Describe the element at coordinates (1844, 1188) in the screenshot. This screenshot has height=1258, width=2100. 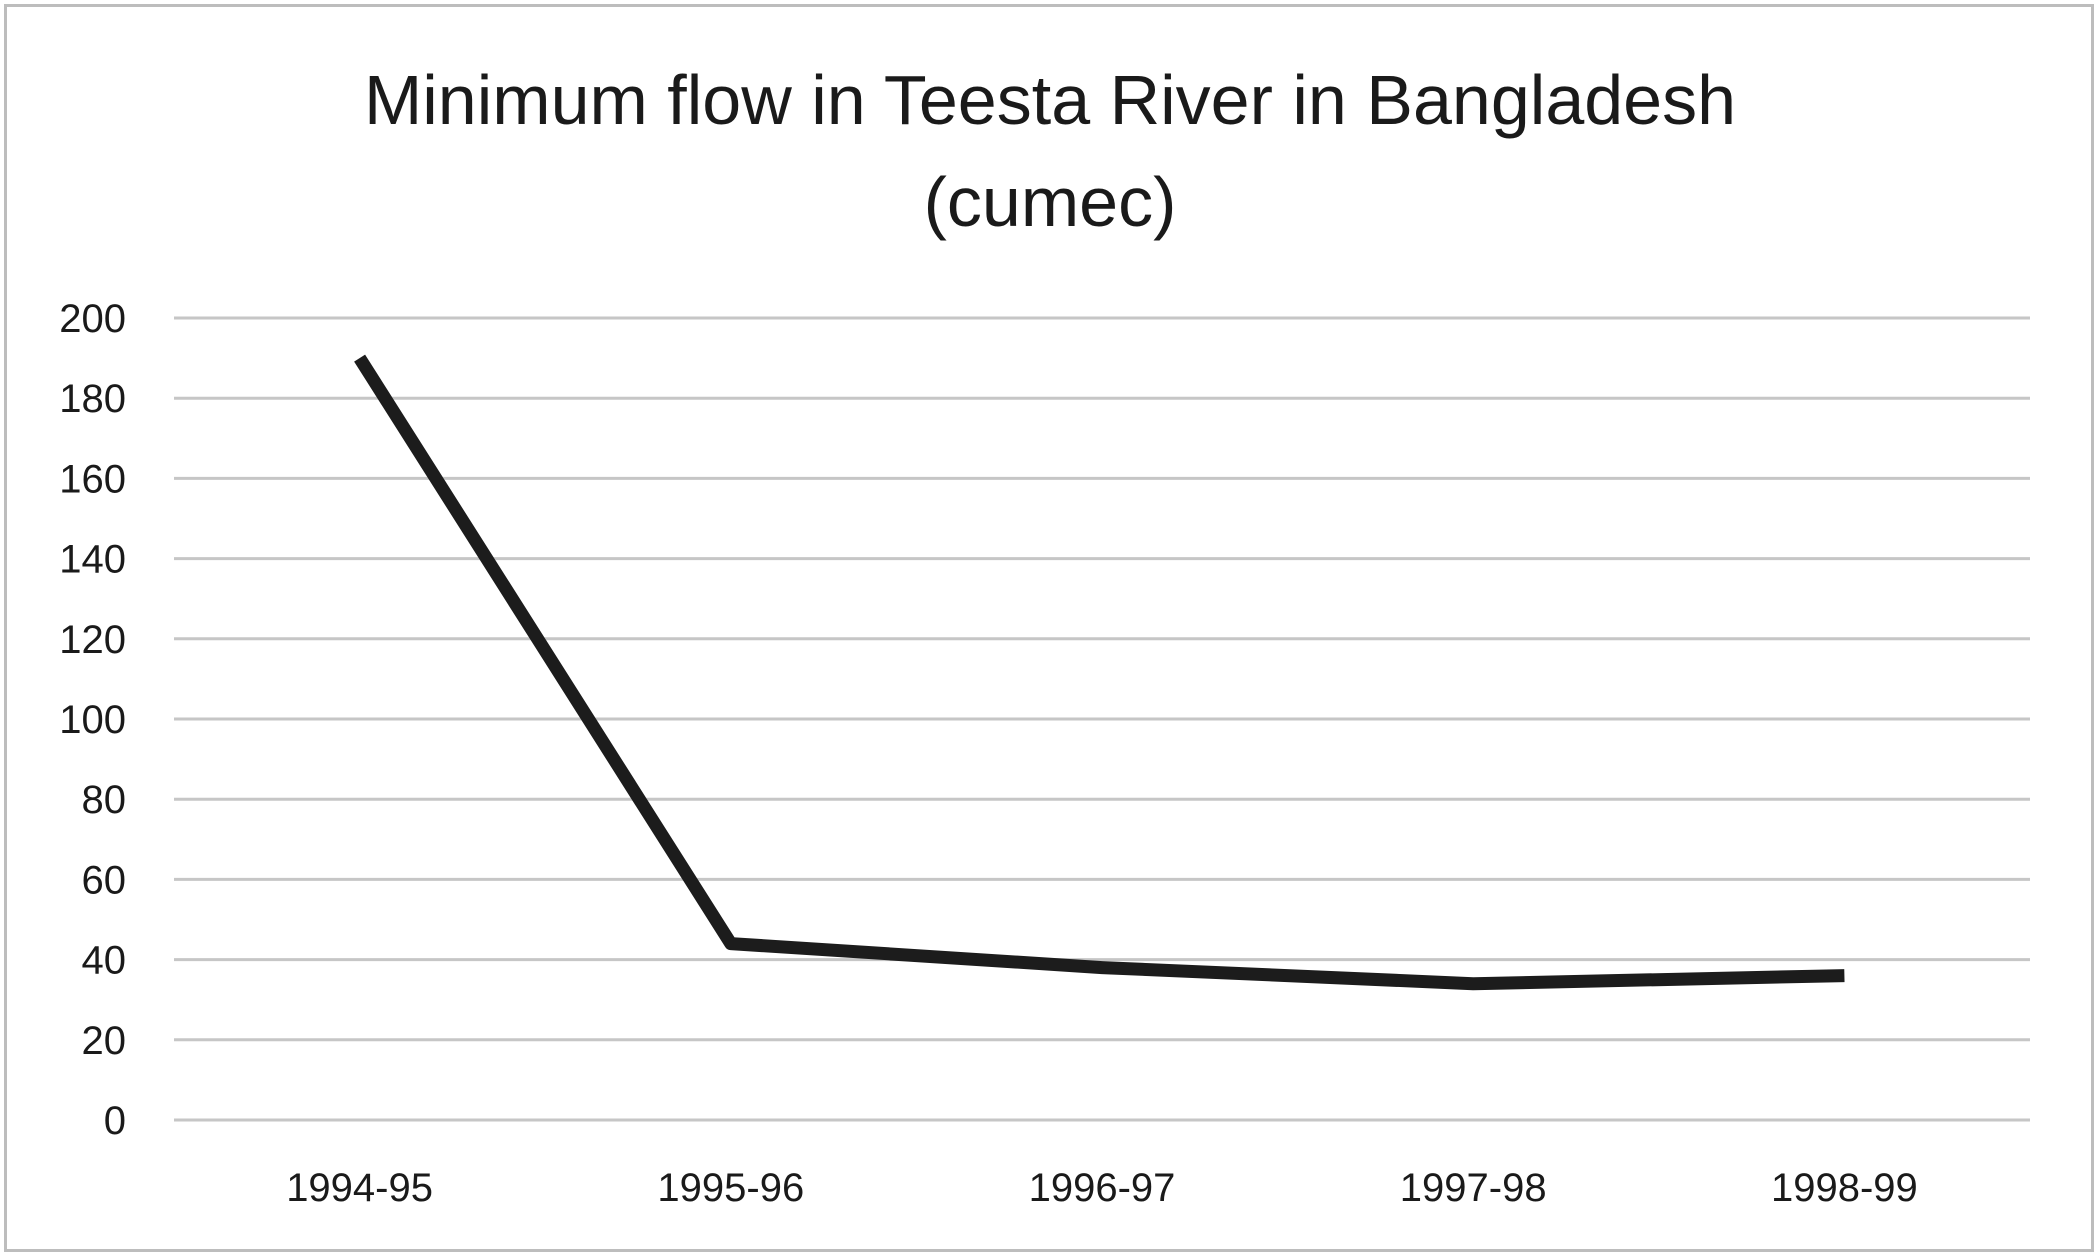
I see `x-tick-label: 1998-99` at that location.